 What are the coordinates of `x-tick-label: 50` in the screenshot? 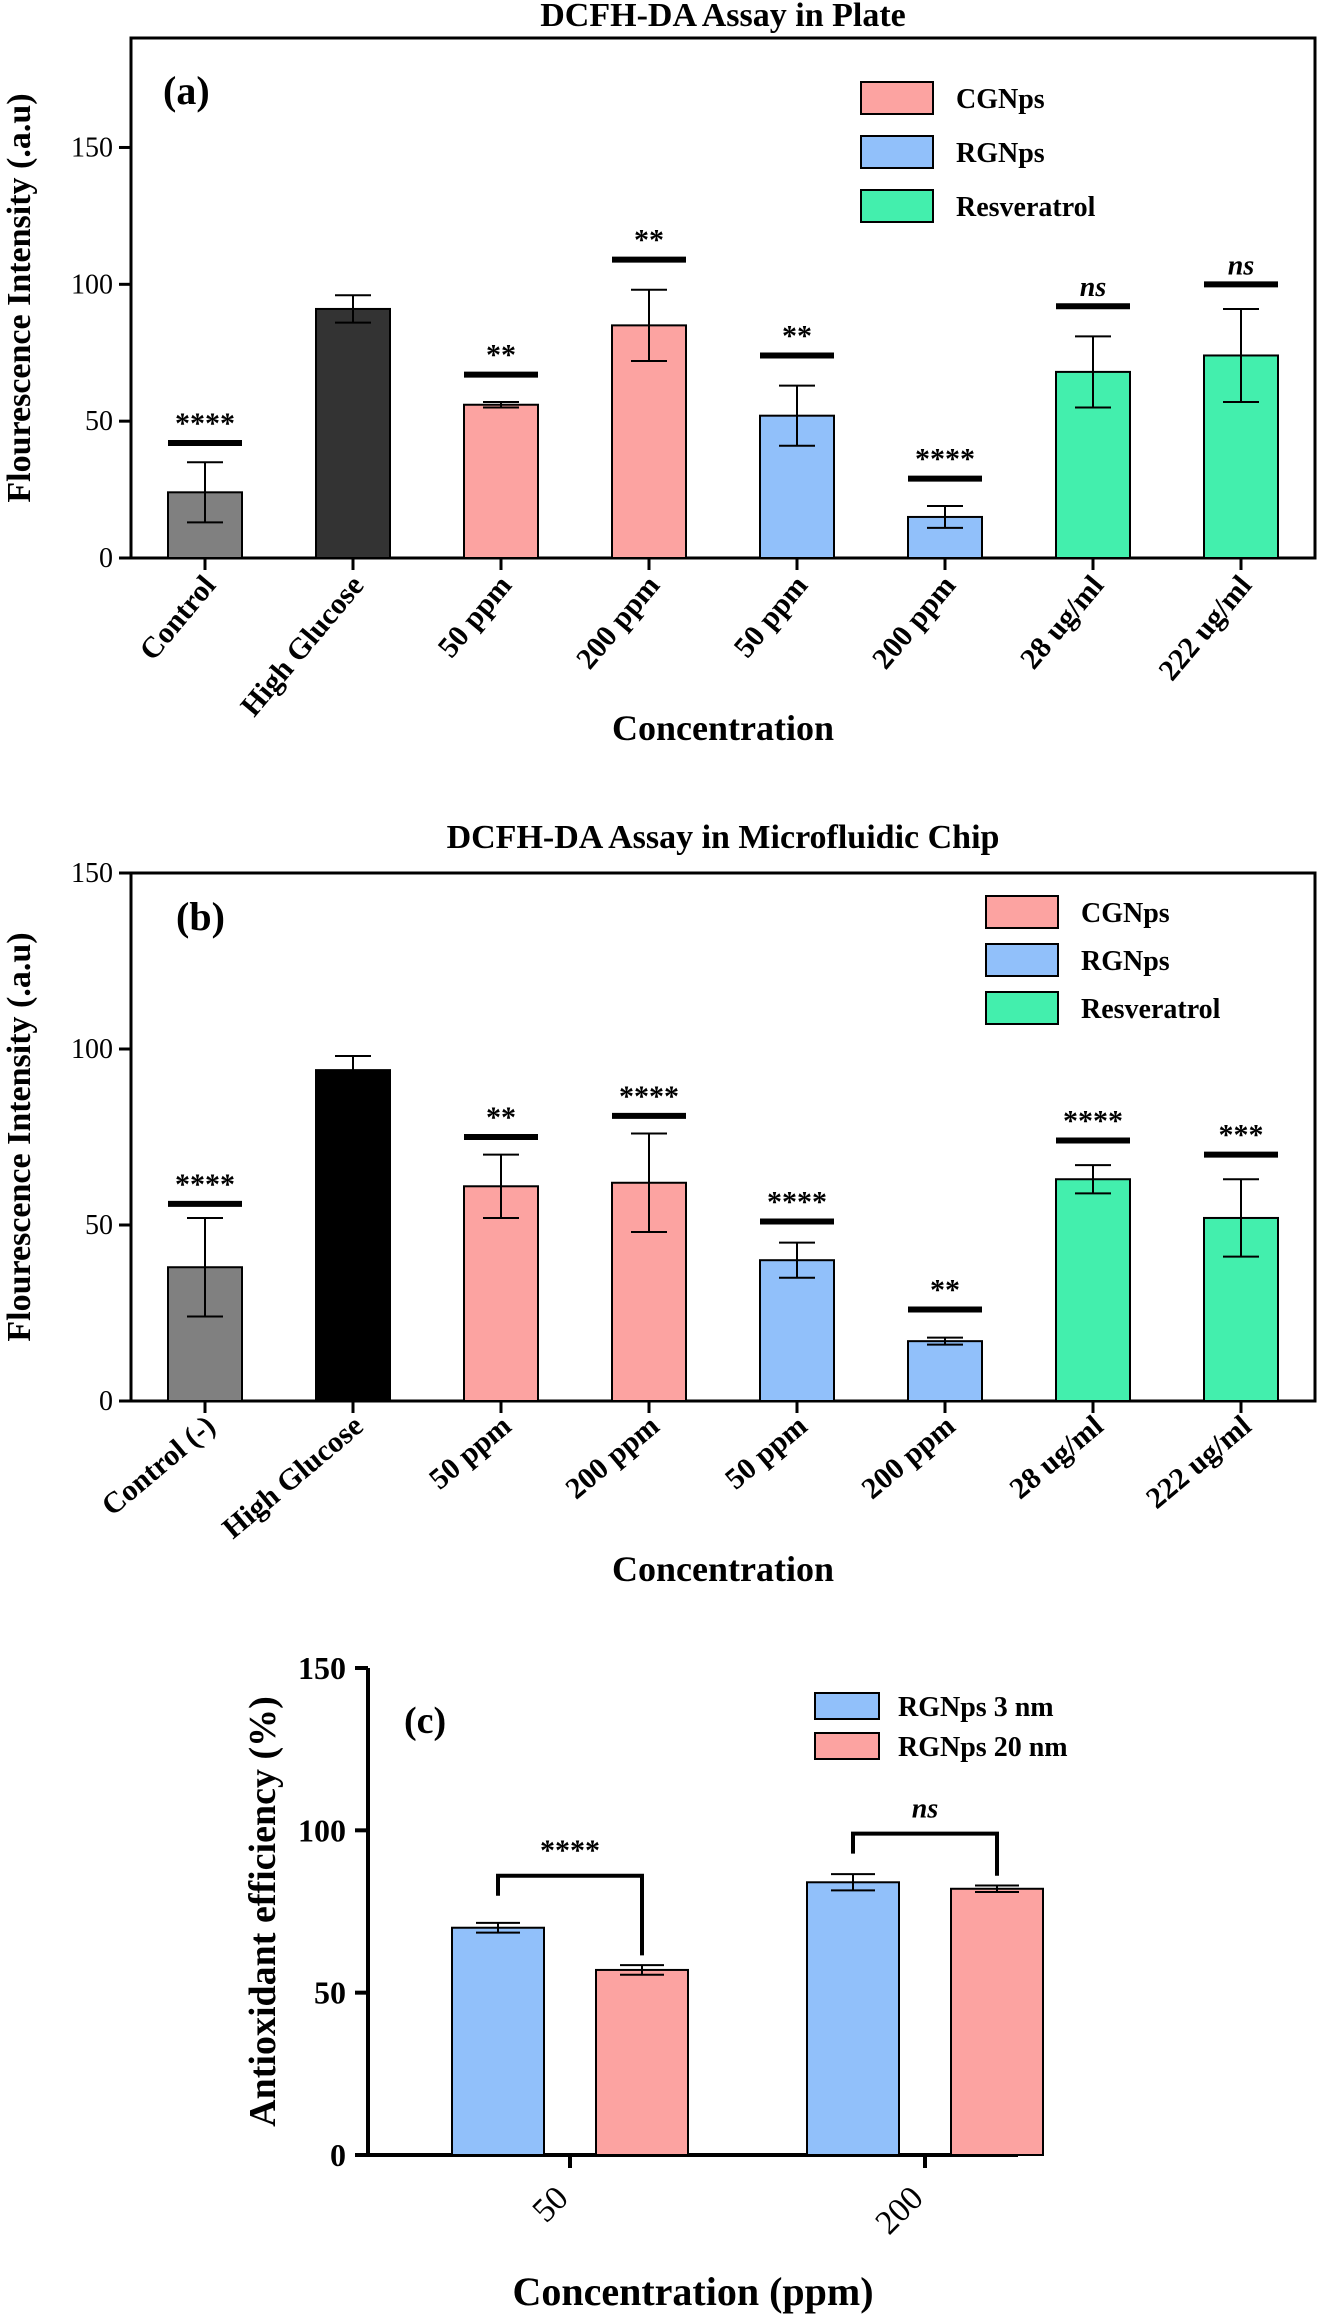 It's located at (550, 2204).